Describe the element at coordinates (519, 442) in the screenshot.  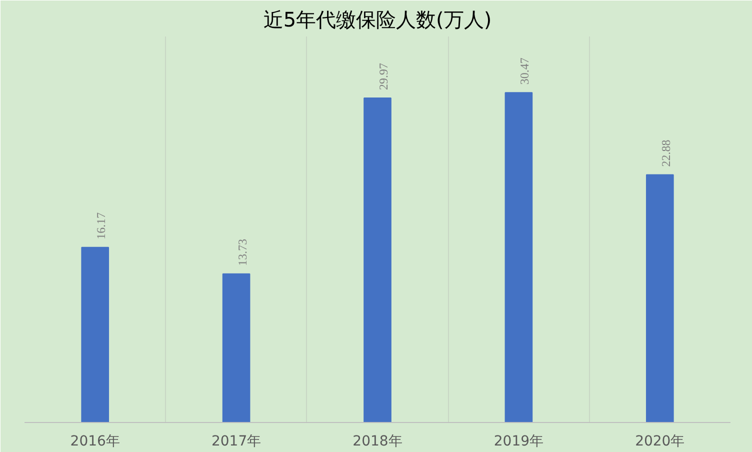
I see `x-tick-label: 2019年` at that location.